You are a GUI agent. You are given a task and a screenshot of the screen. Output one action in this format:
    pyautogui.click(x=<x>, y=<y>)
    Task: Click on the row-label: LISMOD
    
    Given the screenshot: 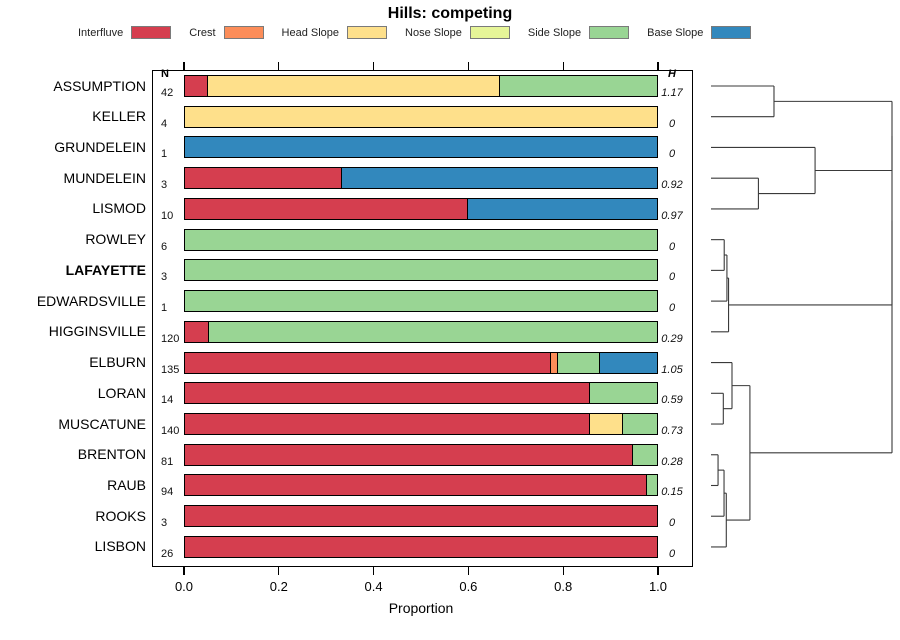 What is the action you would take?
    pyautogui.click(x=119, y=208)
    